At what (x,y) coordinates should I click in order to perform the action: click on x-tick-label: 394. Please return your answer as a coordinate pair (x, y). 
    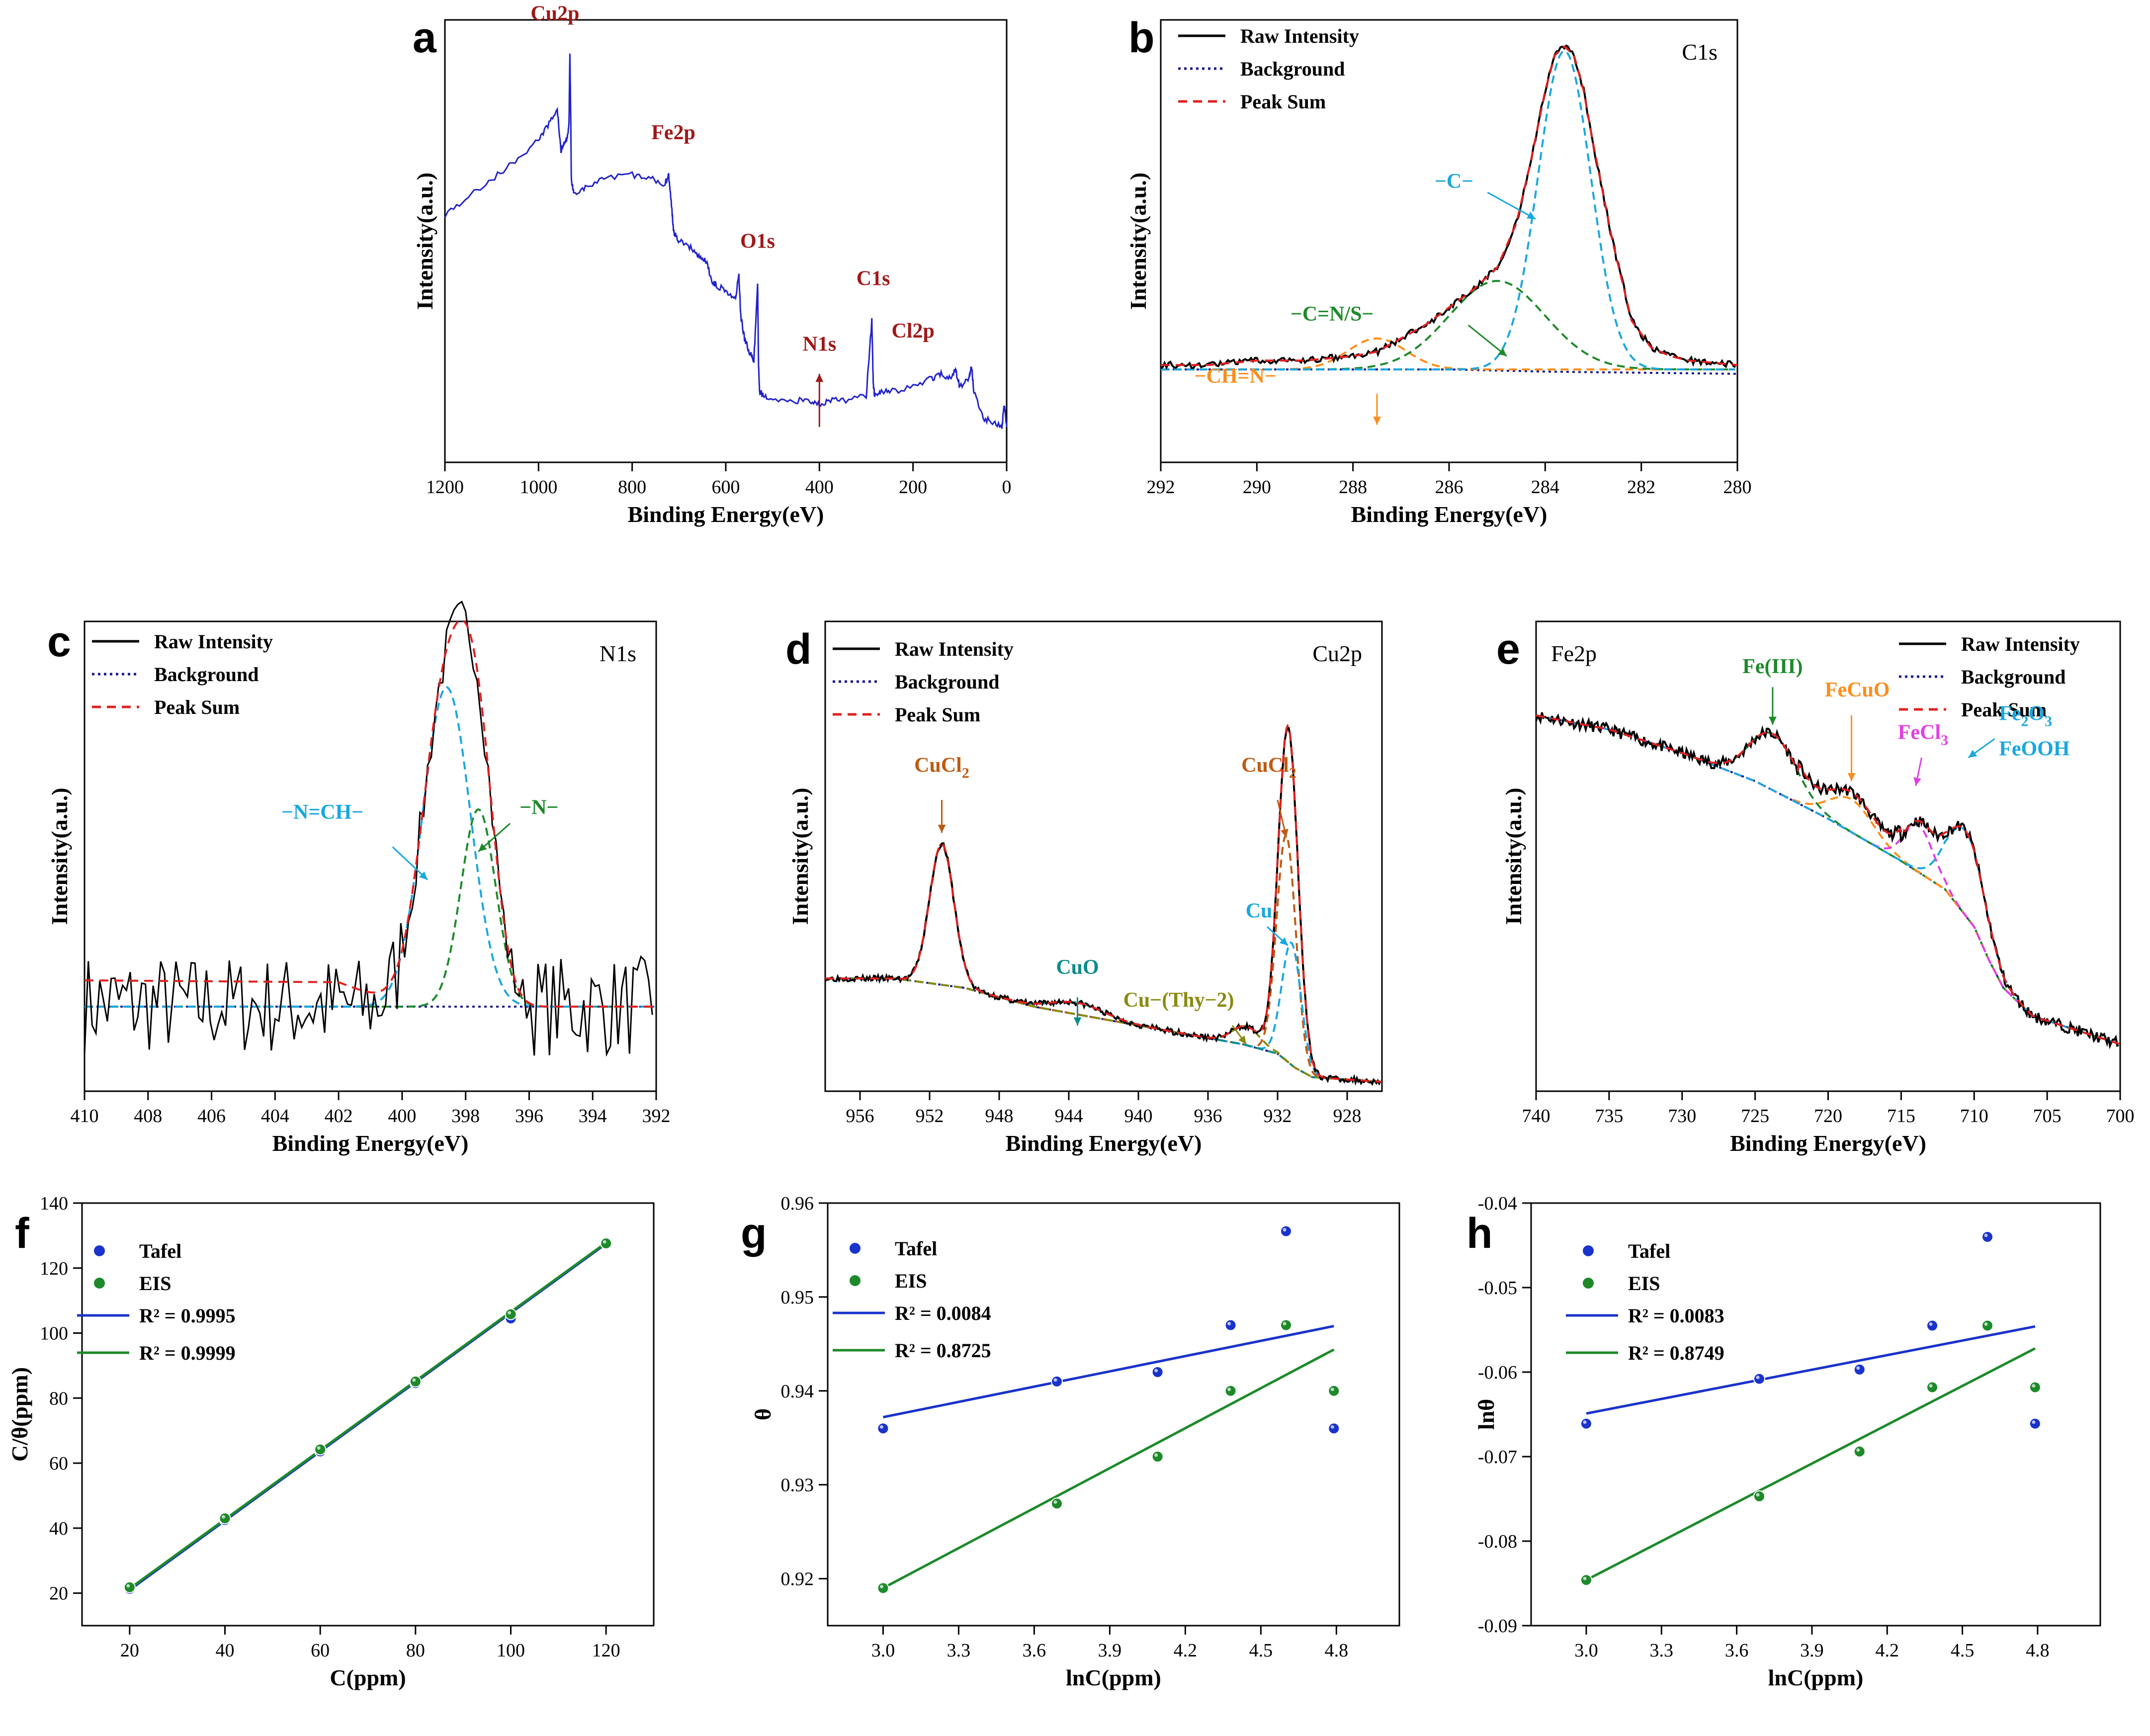
    Looking at the image, I should click on (593, 1117).